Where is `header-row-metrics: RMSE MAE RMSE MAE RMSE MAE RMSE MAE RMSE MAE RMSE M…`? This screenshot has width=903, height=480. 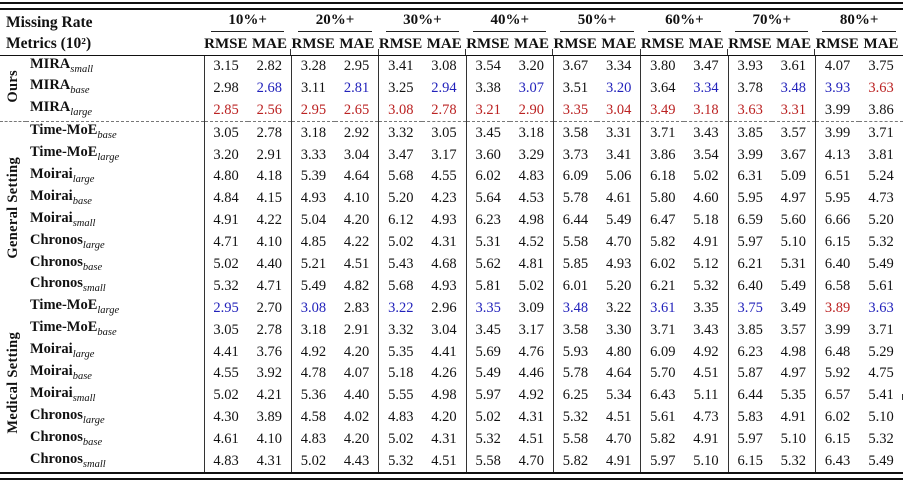 header-row-metrics: RMSE MAE RMSE MAE RMSE MAE RMSE MAE RMSE MAE RMSE M… is located at coordinates (451, 44).